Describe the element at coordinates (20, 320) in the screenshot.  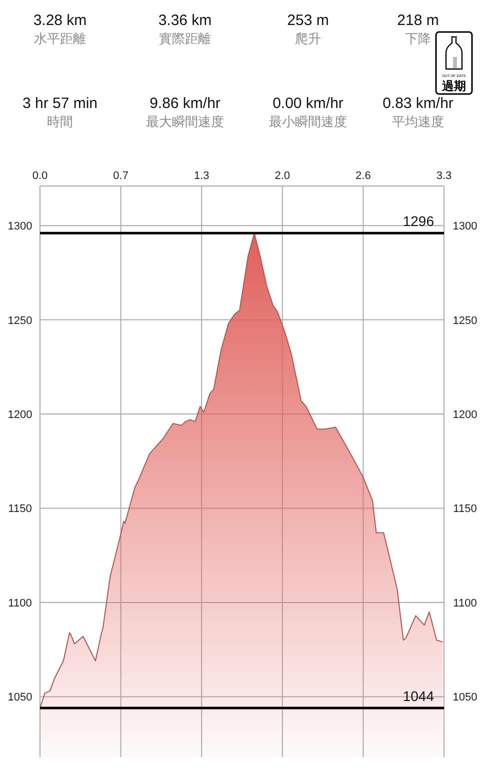
I see `y-tick-label: 1250` at that location.